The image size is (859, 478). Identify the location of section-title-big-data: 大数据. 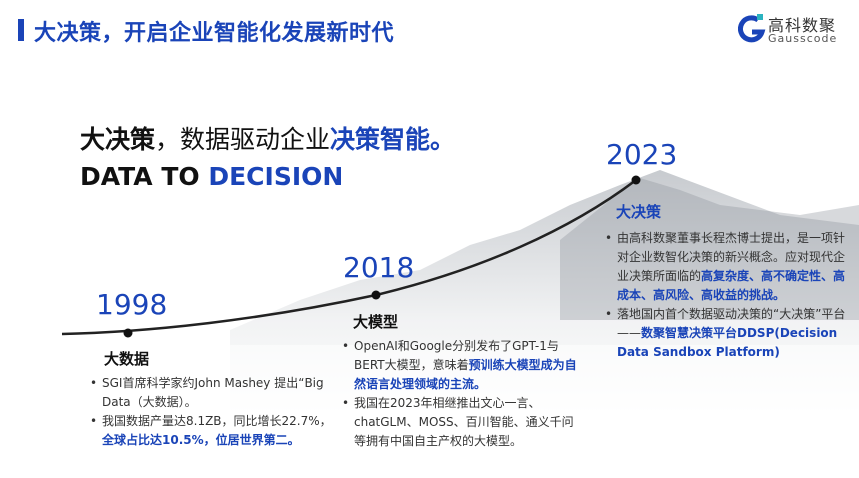
(127, 359).